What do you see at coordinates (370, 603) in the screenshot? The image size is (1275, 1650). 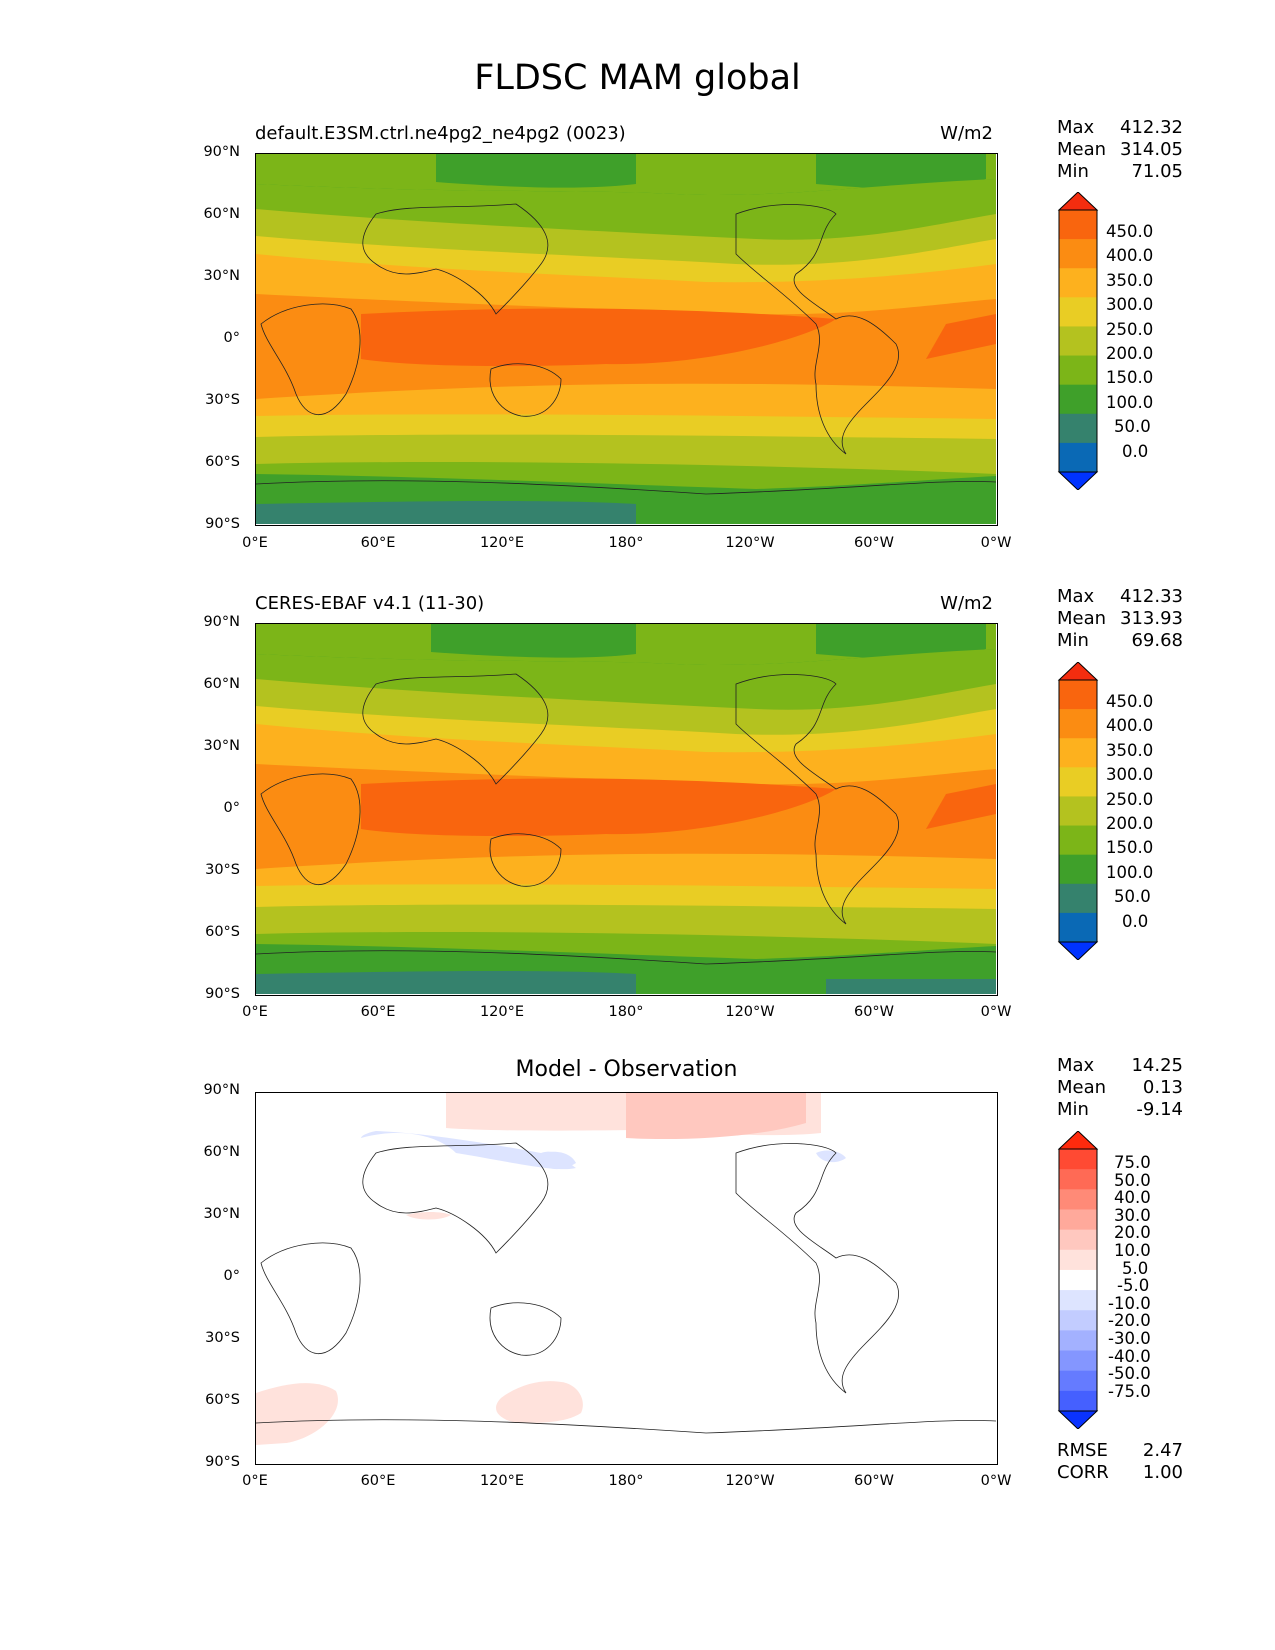 I see `ref-panel-title: CERES-EBAF v4.1 (11-30)` at bounding box center [370, 603].